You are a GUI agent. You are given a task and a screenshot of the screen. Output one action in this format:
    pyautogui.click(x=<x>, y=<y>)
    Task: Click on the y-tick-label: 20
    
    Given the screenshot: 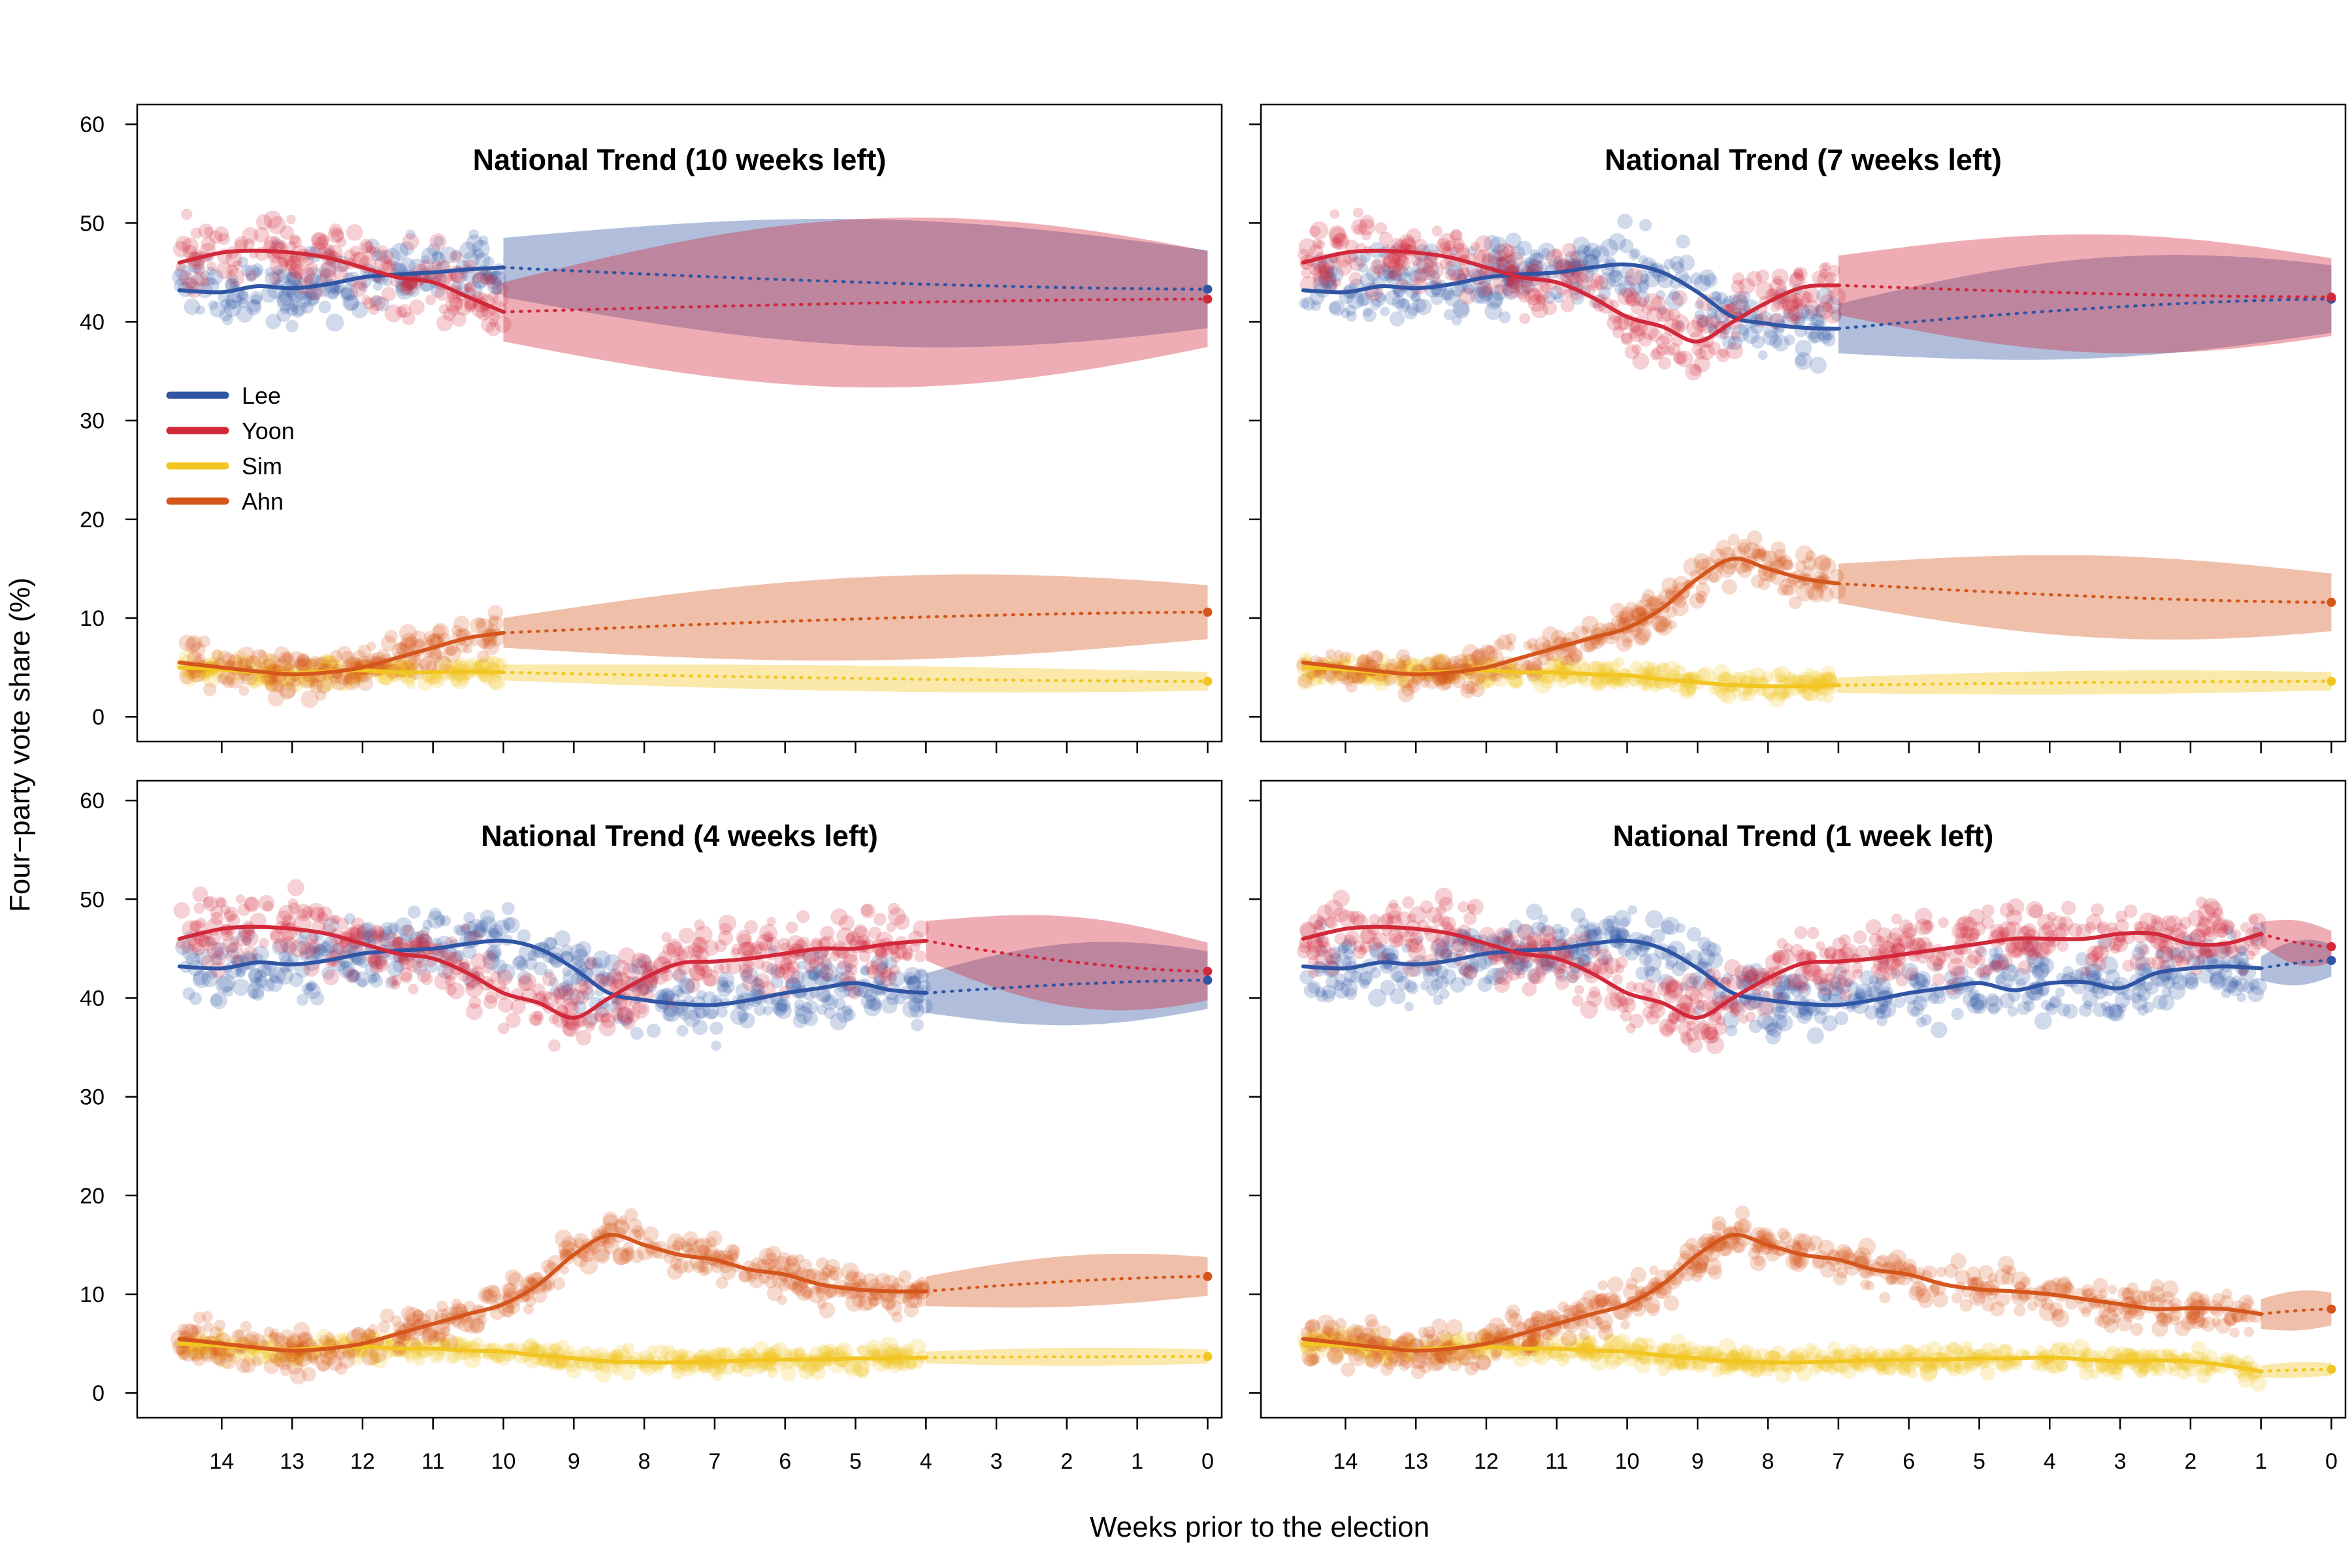 What is the action you would take?
    pyautogui.click(x=92, y=1196)
    